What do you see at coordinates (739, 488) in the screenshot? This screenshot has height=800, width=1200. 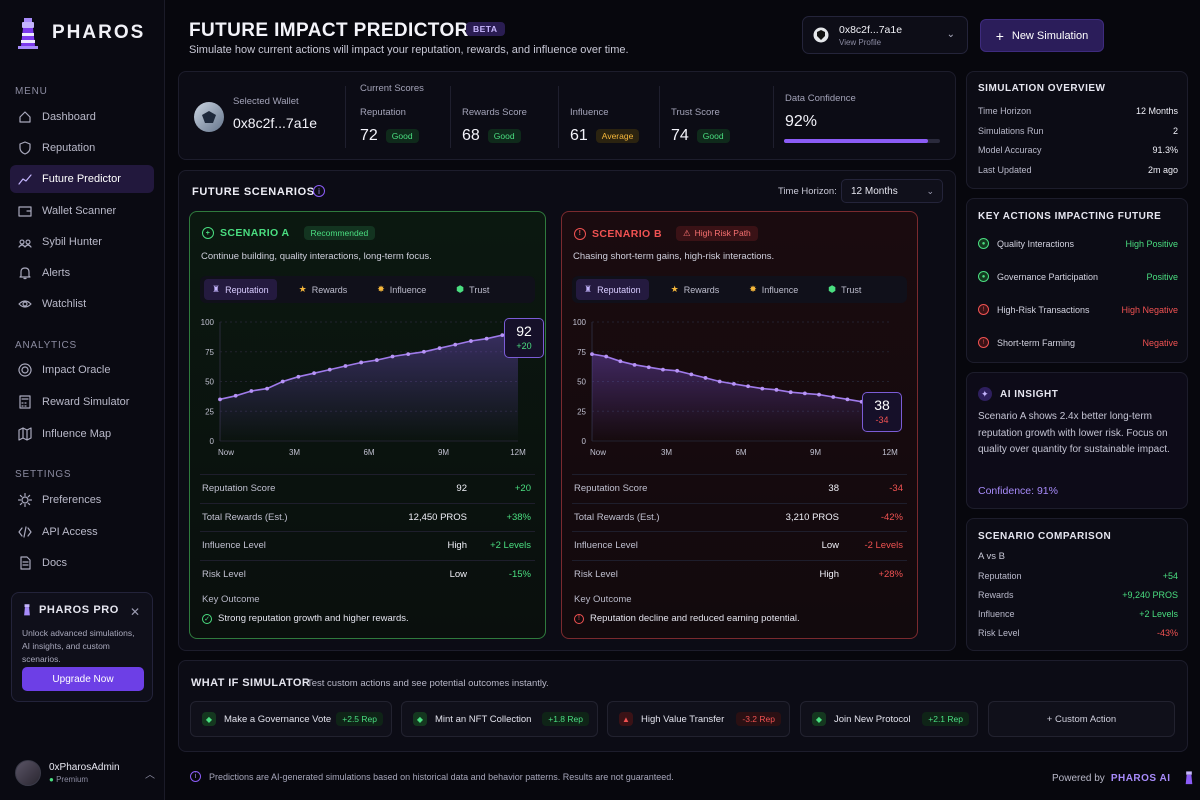 I see `metric-row: Reputation Score 38 -34` at bounding box center [739, 488].